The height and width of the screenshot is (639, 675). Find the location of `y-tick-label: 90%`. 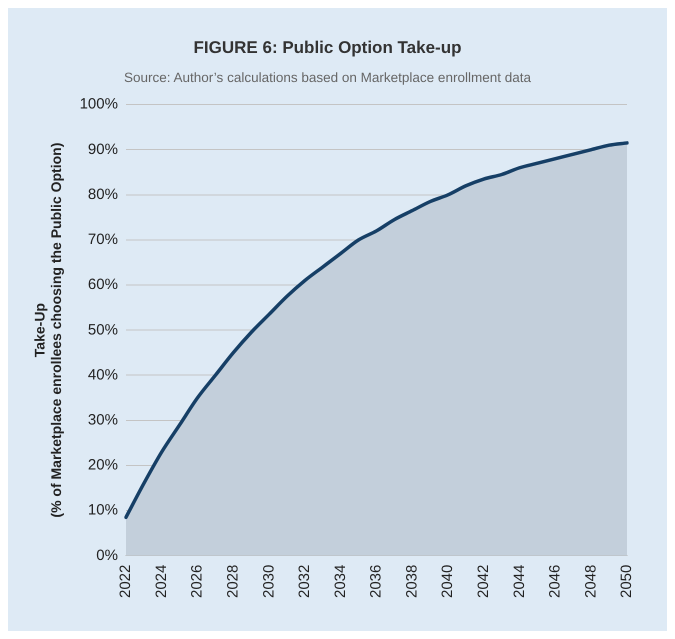

y-tick-label: 90% is located at coordinates (103, 149).